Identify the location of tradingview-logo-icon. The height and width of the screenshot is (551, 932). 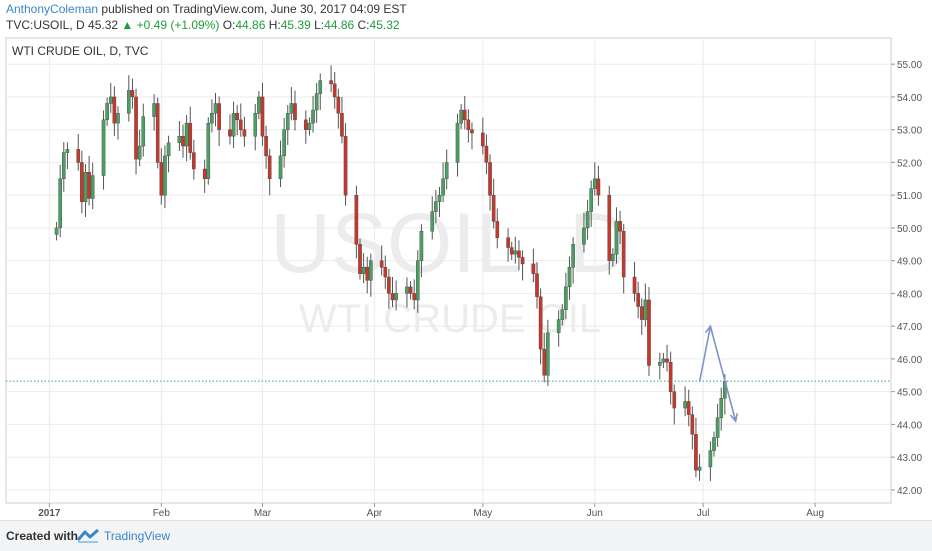
(87, 535).